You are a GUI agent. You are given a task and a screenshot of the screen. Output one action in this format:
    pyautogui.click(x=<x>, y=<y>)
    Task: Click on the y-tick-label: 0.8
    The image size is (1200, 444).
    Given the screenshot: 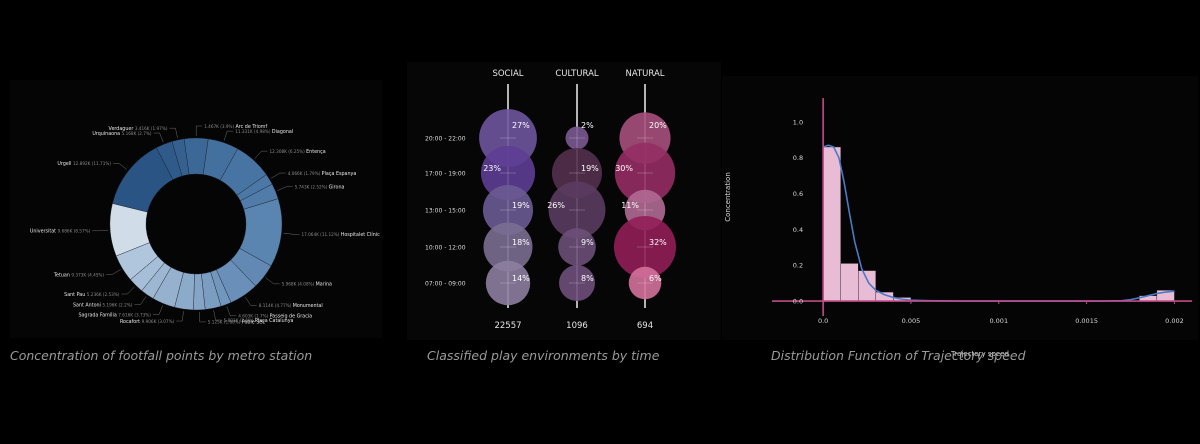 What is the action you would take?
    pyautogui.click(x=798, y=158)
    